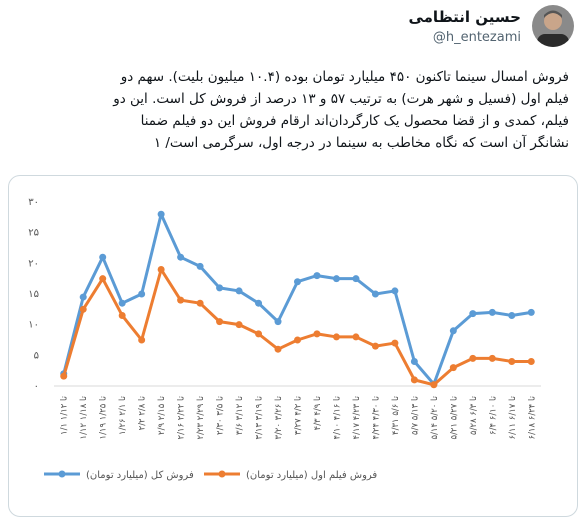 This screenshot has height=532, width=587. Describe the element at coordinates (143, 412) in the screenshot. I see `x-tick-label: ۲/۲ تا ۲/۸` at that location.